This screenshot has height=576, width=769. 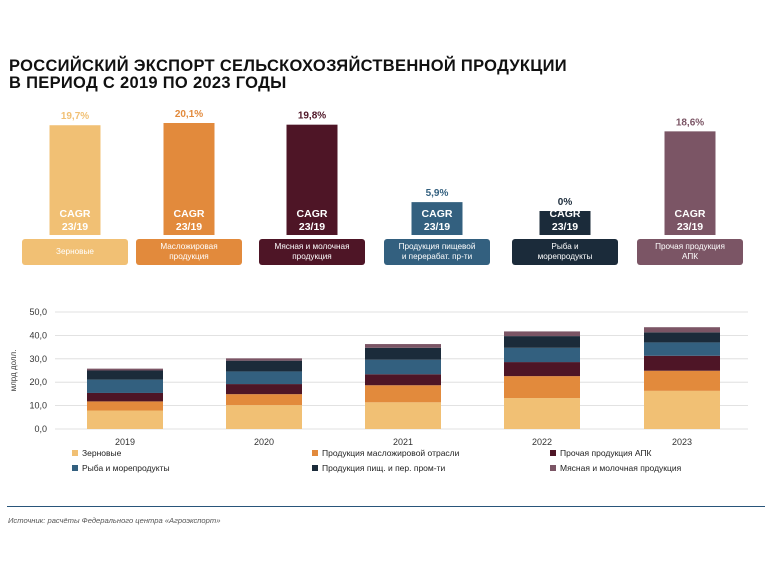 I want to click on cagr-value-label: 18,6%, so click(x=690, y=122).